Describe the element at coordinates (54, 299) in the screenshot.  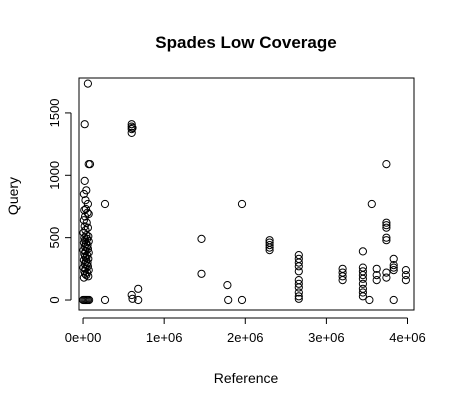
I see `y-tick-label: 0` at that location.